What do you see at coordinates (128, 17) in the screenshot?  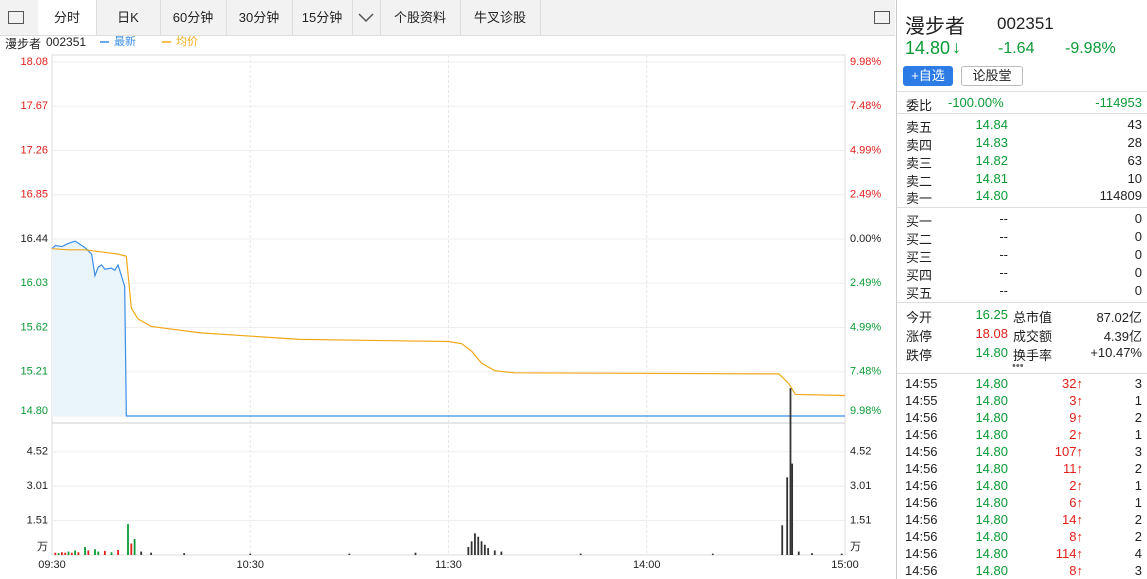 I see `tab: 日K` at bounding box center [128, 17].